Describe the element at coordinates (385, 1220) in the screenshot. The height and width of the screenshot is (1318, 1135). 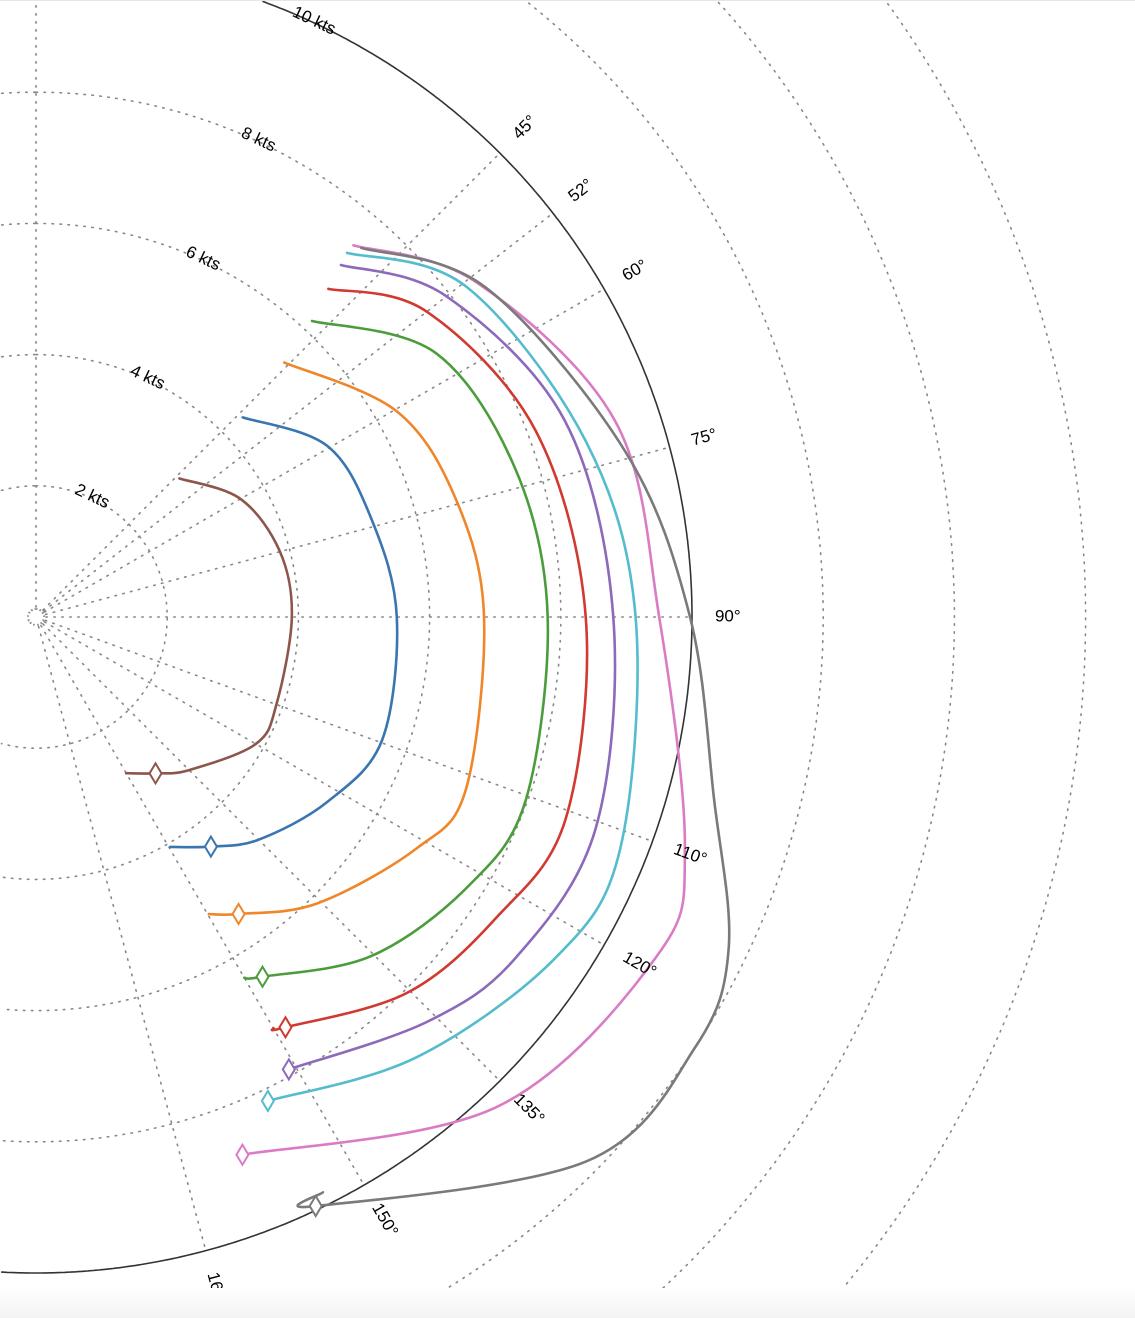
I see `angle-label: 150°` at that location.